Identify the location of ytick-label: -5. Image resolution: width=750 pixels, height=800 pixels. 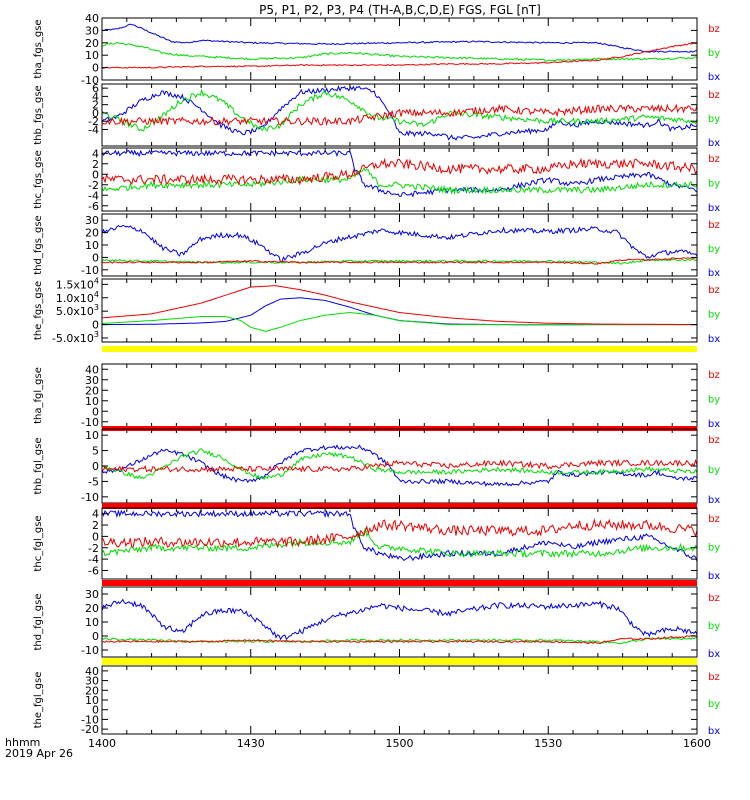
(93, 481).